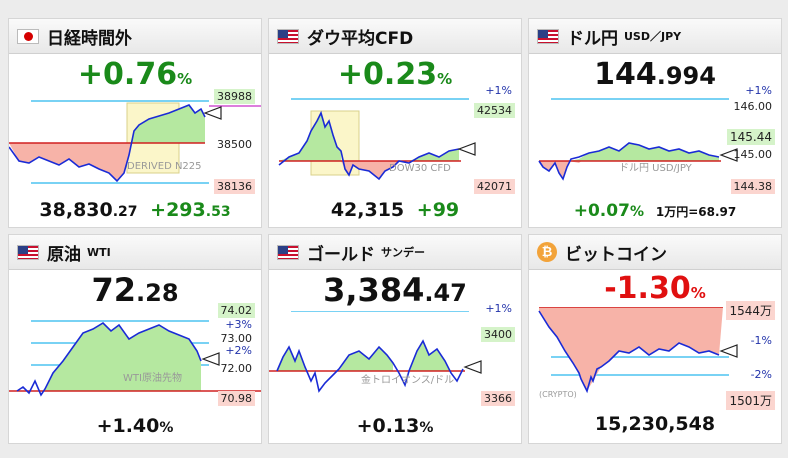 The width and height of the screenshot is (788, 458). I want to click on bitcoin-icon: ₿, so click(547, 252).